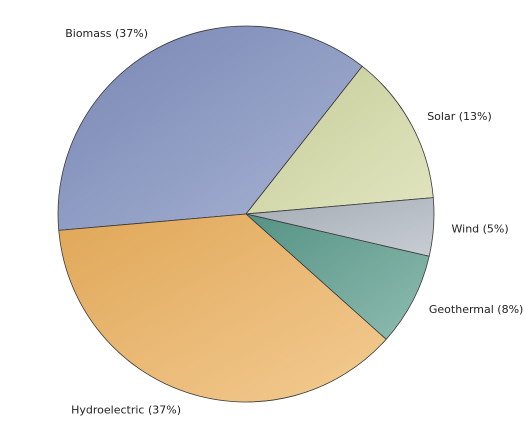 The width and height of the screenshot is (524, 425). I want to click on slice-label-hydroelectric: Hydroelectric (37%), so click(126, 410).